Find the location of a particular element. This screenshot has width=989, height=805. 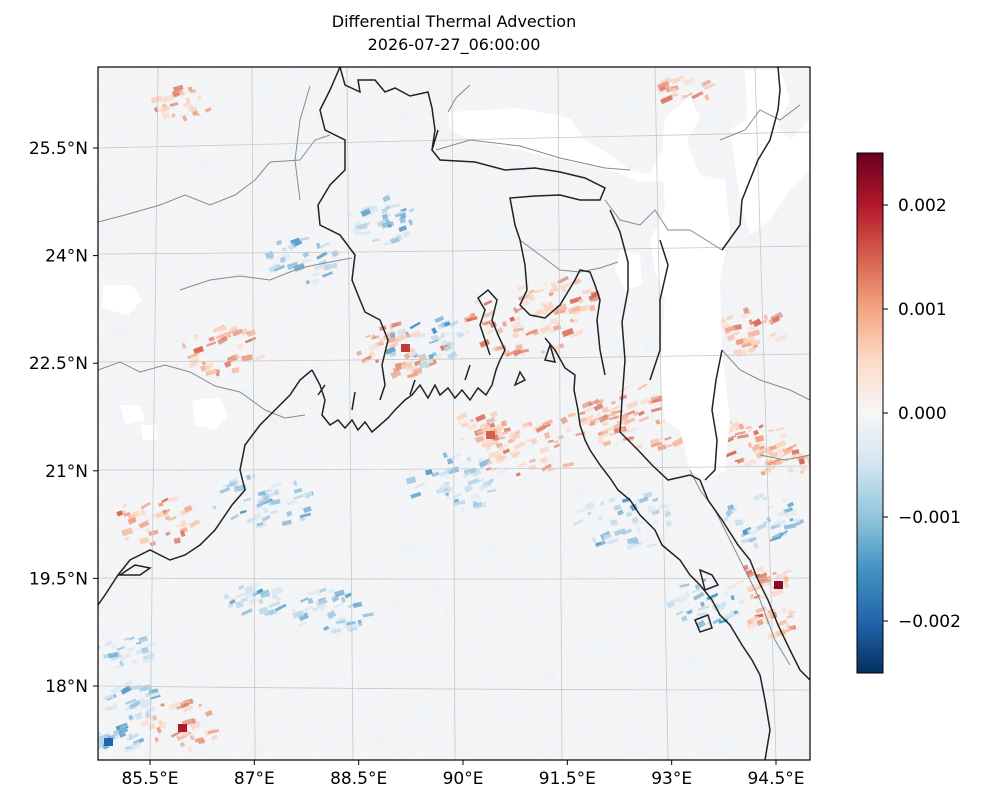

colorbar-tick-label: −0.001 is located at coordinates (929, 518).